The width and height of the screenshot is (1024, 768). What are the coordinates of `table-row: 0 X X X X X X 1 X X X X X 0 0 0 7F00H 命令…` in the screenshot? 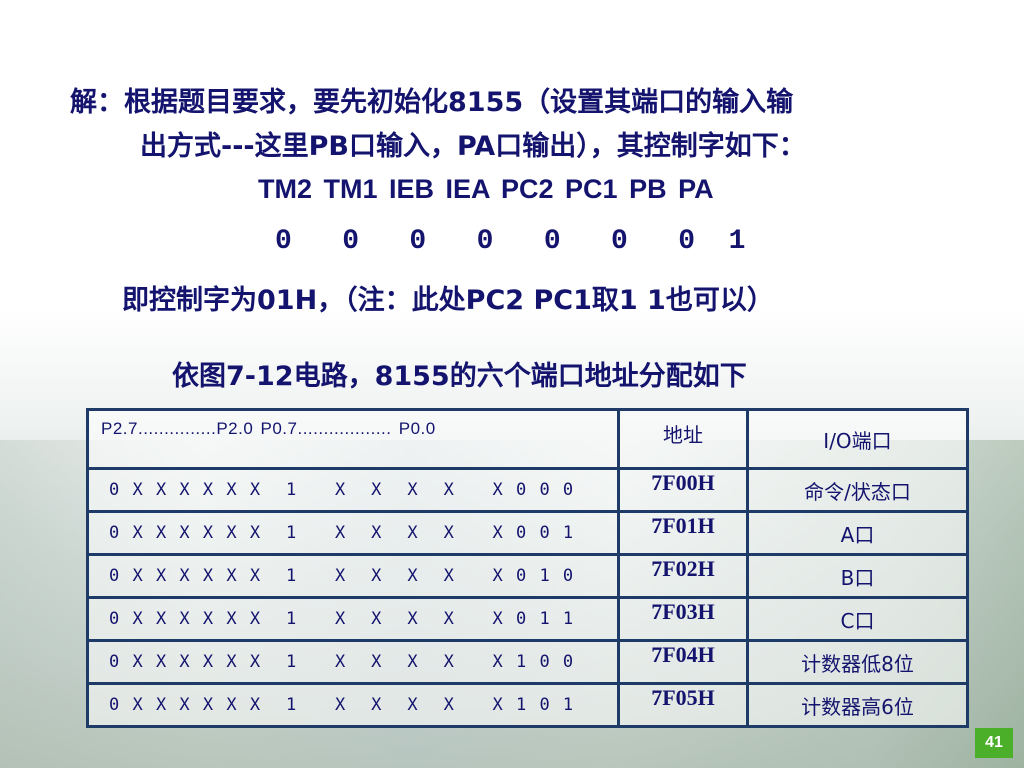 It's located at (527, 490).